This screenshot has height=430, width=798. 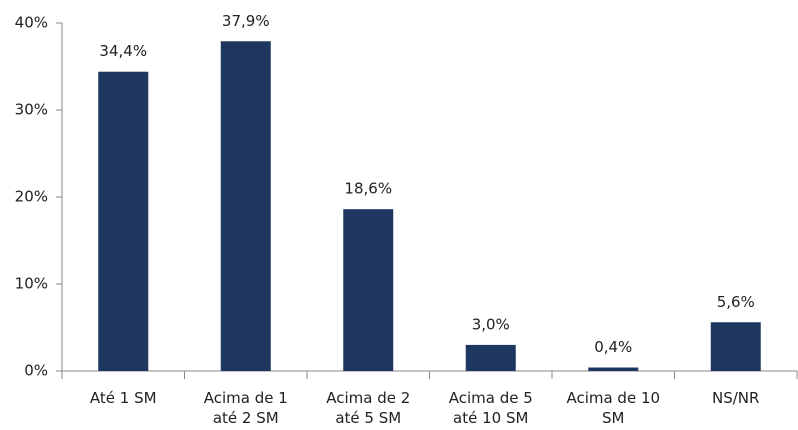 I want to click on y-tick-label: 10%, so click(x=31, y=284).